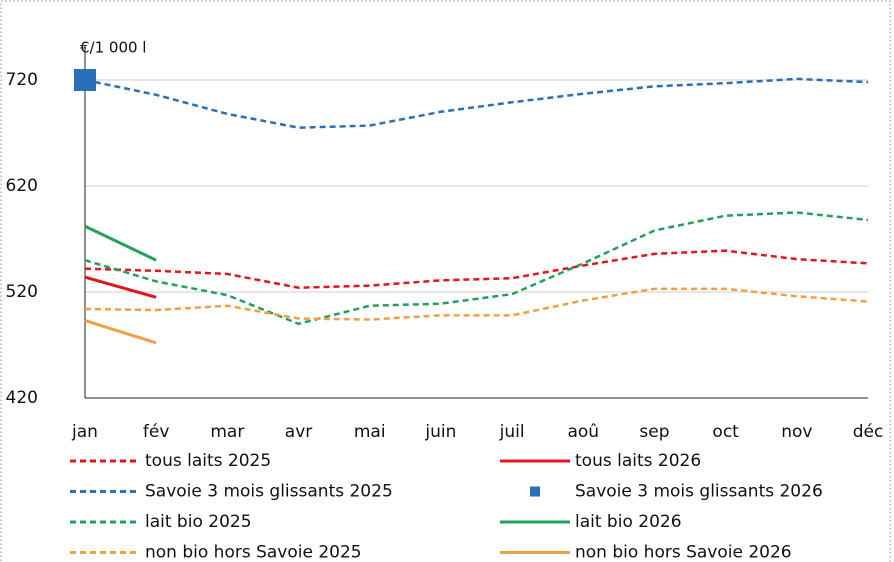 The height and width of the screenshot is (562, 894). What do you see at coordinates (208, 461) in the screenshot?
I see `legend-label: tous laits 2025` at bounding box center [208, 461].